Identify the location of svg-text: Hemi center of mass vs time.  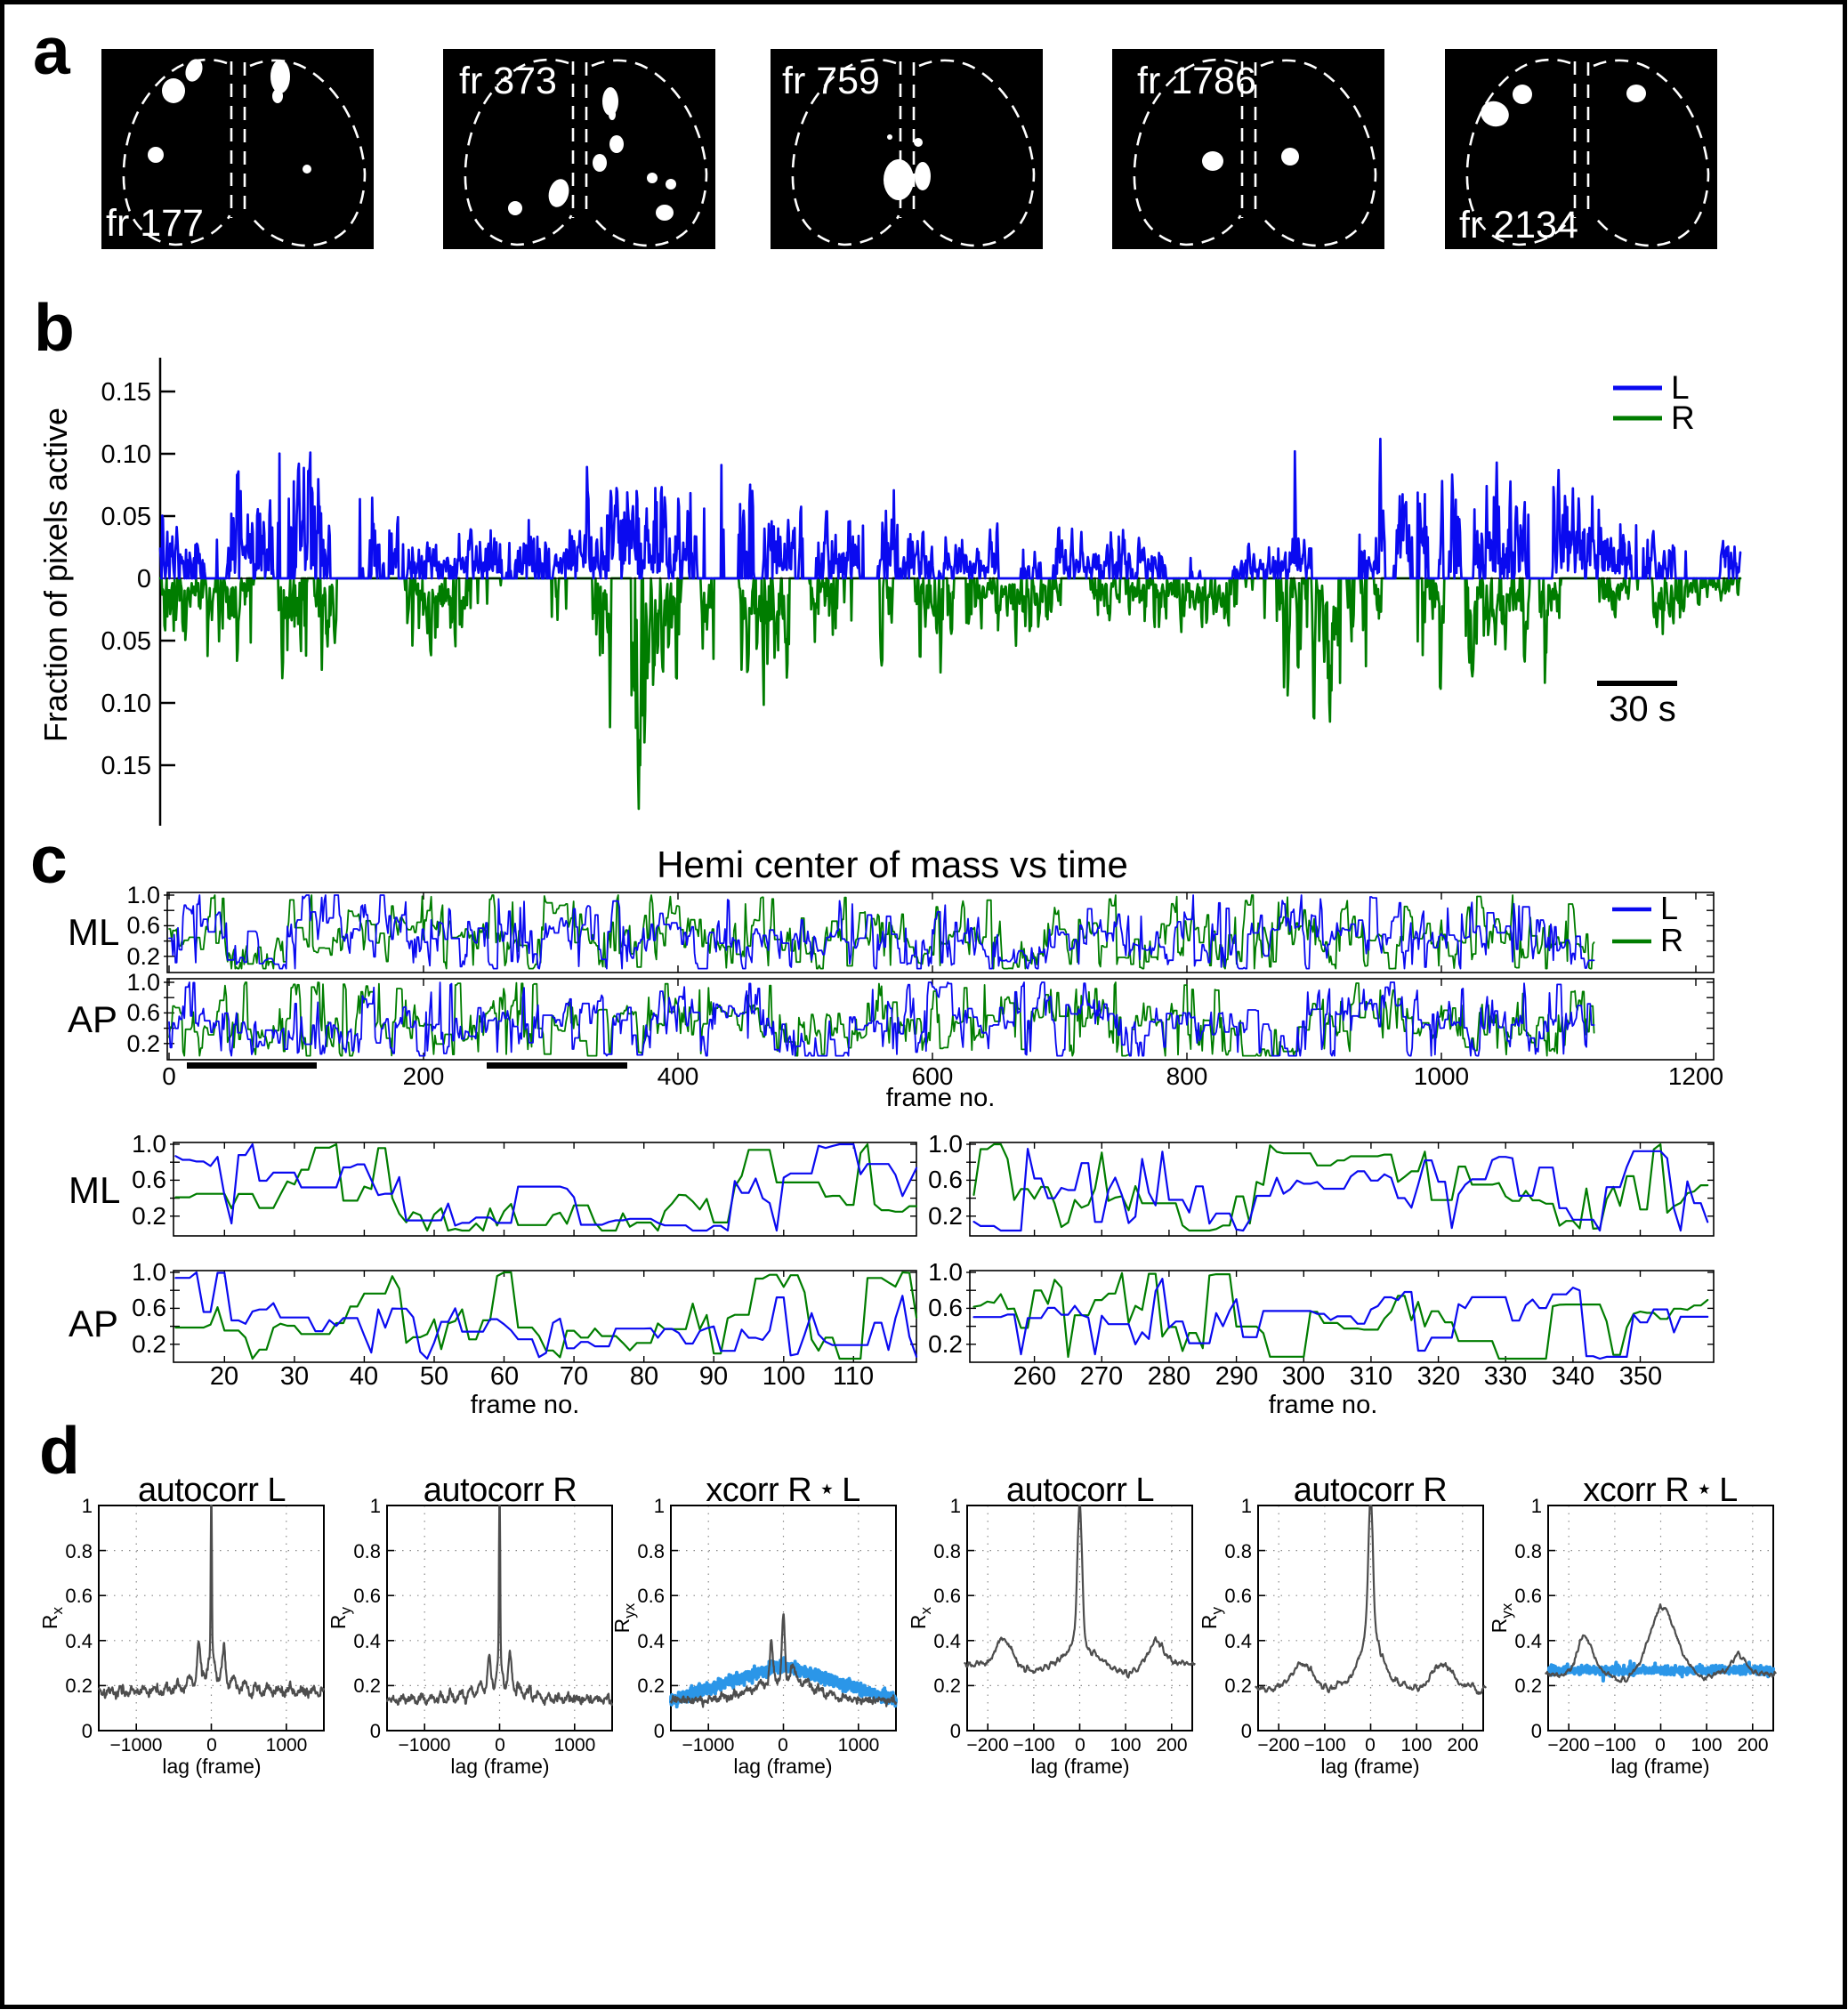
(893, 864).